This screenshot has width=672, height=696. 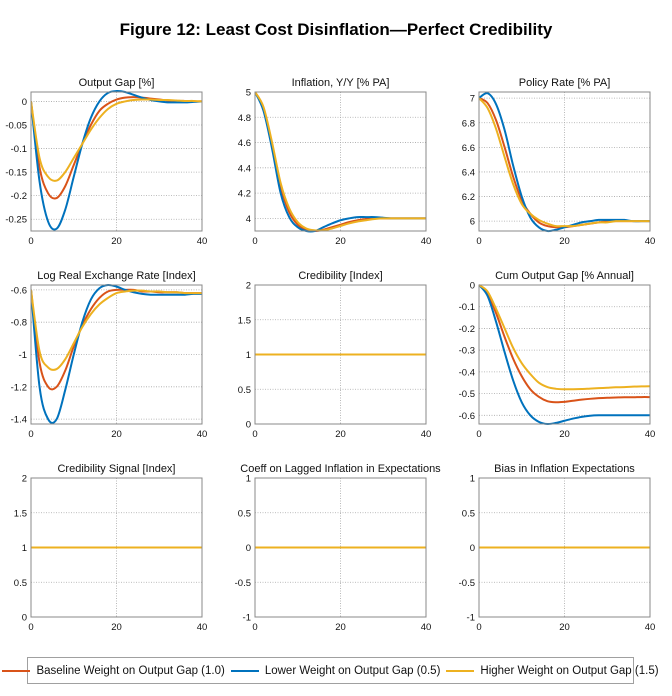 I want to click on y-tick-label: 7, so click(x=472, y=99).